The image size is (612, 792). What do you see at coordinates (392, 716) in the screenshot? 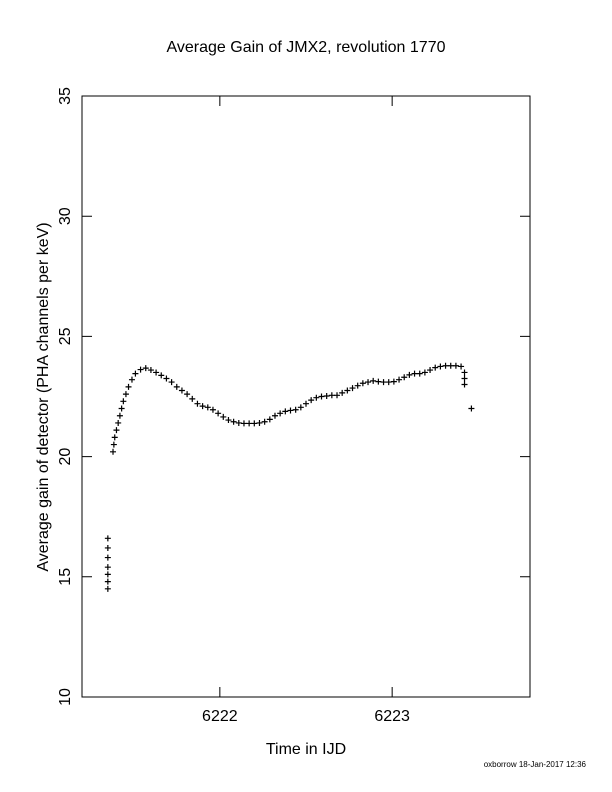
I see `x-tick-label: 6223` at bounding box center [392, 716].